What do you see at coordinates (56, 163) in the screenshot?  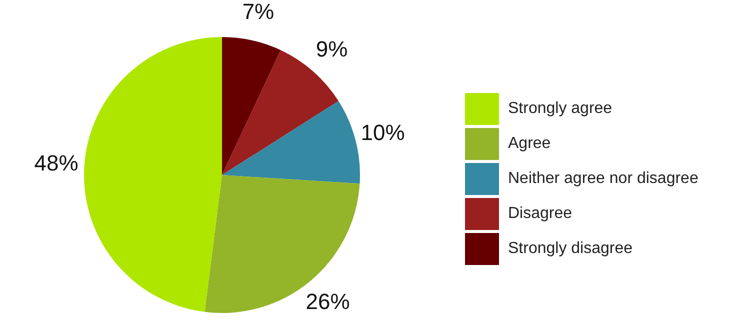 I see `data-label: 48%` at bounding box center [56, 163].